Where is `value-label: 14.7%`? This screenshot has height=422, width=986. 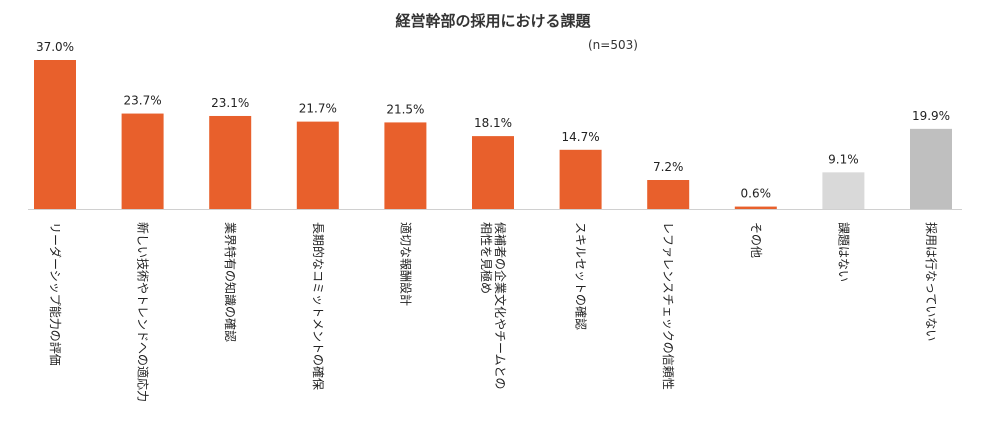
value-label: 14.7% is located at coordinates (581, 137).